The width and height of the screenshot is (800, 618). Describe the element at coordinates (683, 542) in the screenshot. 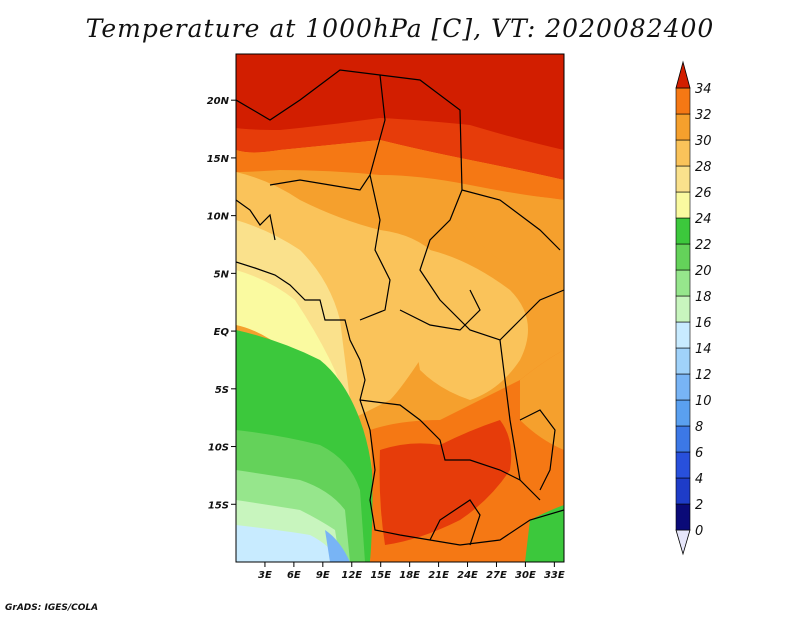

I see `colorbar-low-arrow` at that location.